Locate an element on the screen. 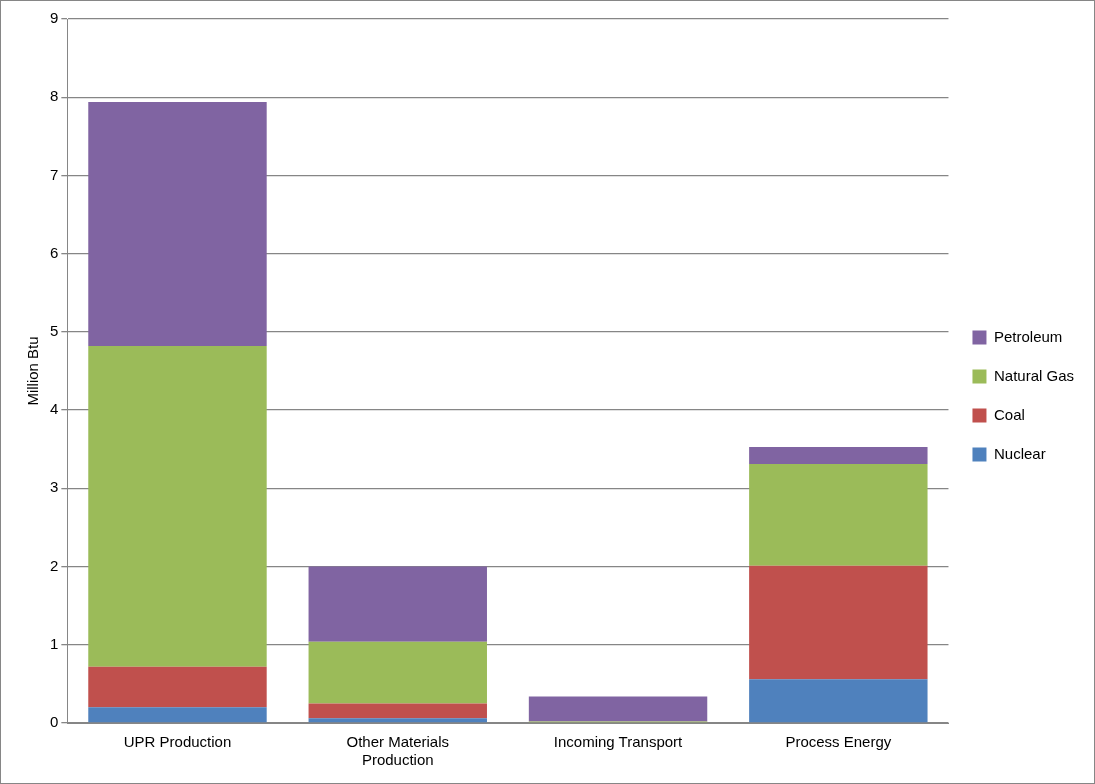 This screenshot has width=1095, height=784. y-tick-label: 4 is located at coordinates (54, 409).